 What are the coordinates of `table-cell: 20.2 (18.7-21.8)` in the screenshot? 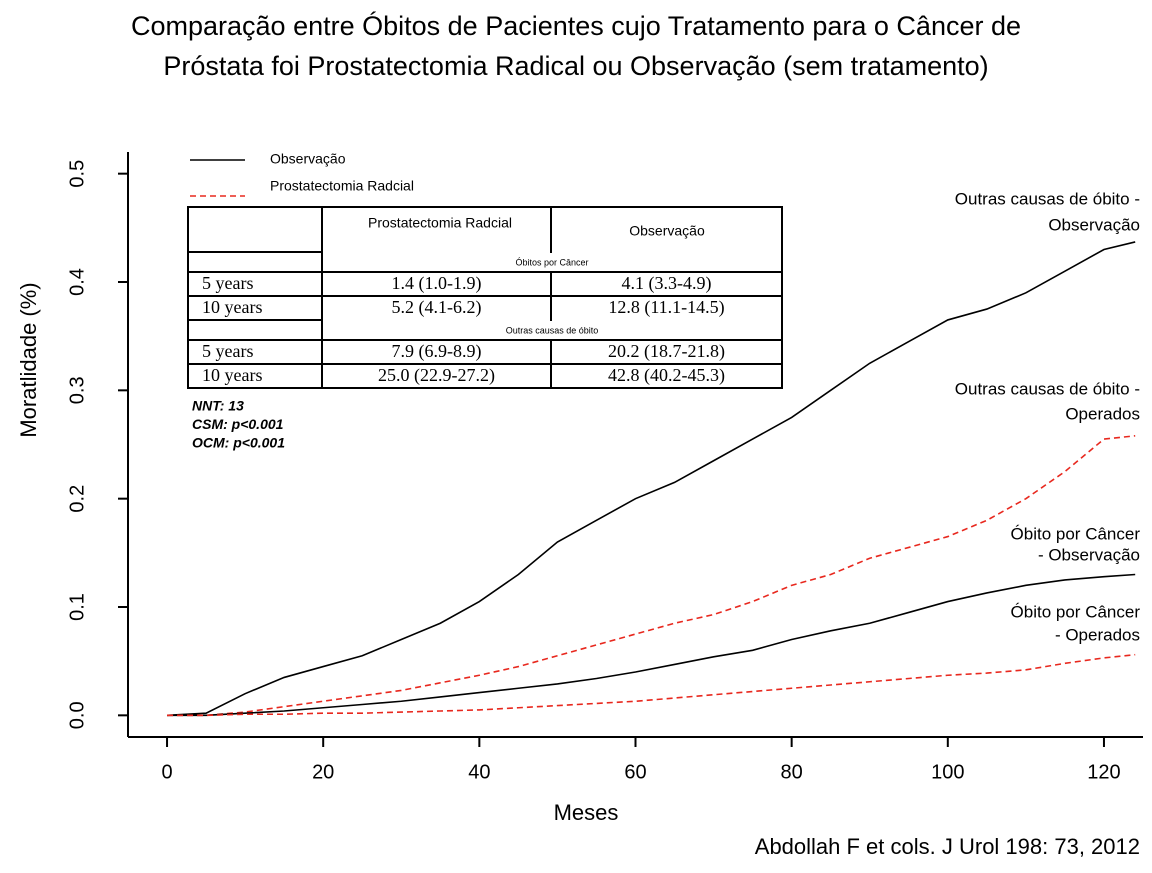 It's located at (666, 351).